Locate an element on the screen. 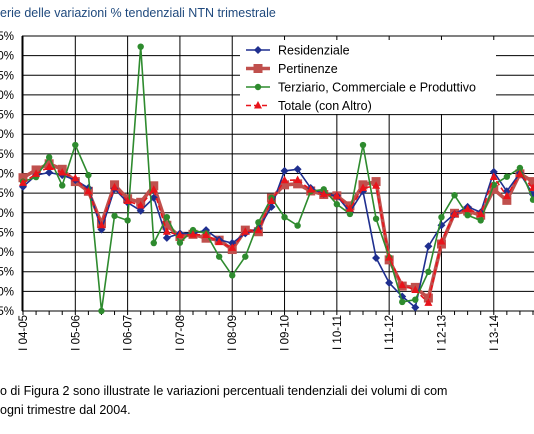 The width and height of the screenshot is (534, 434). legend-label-residenziale: Residenziale is located at coordinates (314, 51).